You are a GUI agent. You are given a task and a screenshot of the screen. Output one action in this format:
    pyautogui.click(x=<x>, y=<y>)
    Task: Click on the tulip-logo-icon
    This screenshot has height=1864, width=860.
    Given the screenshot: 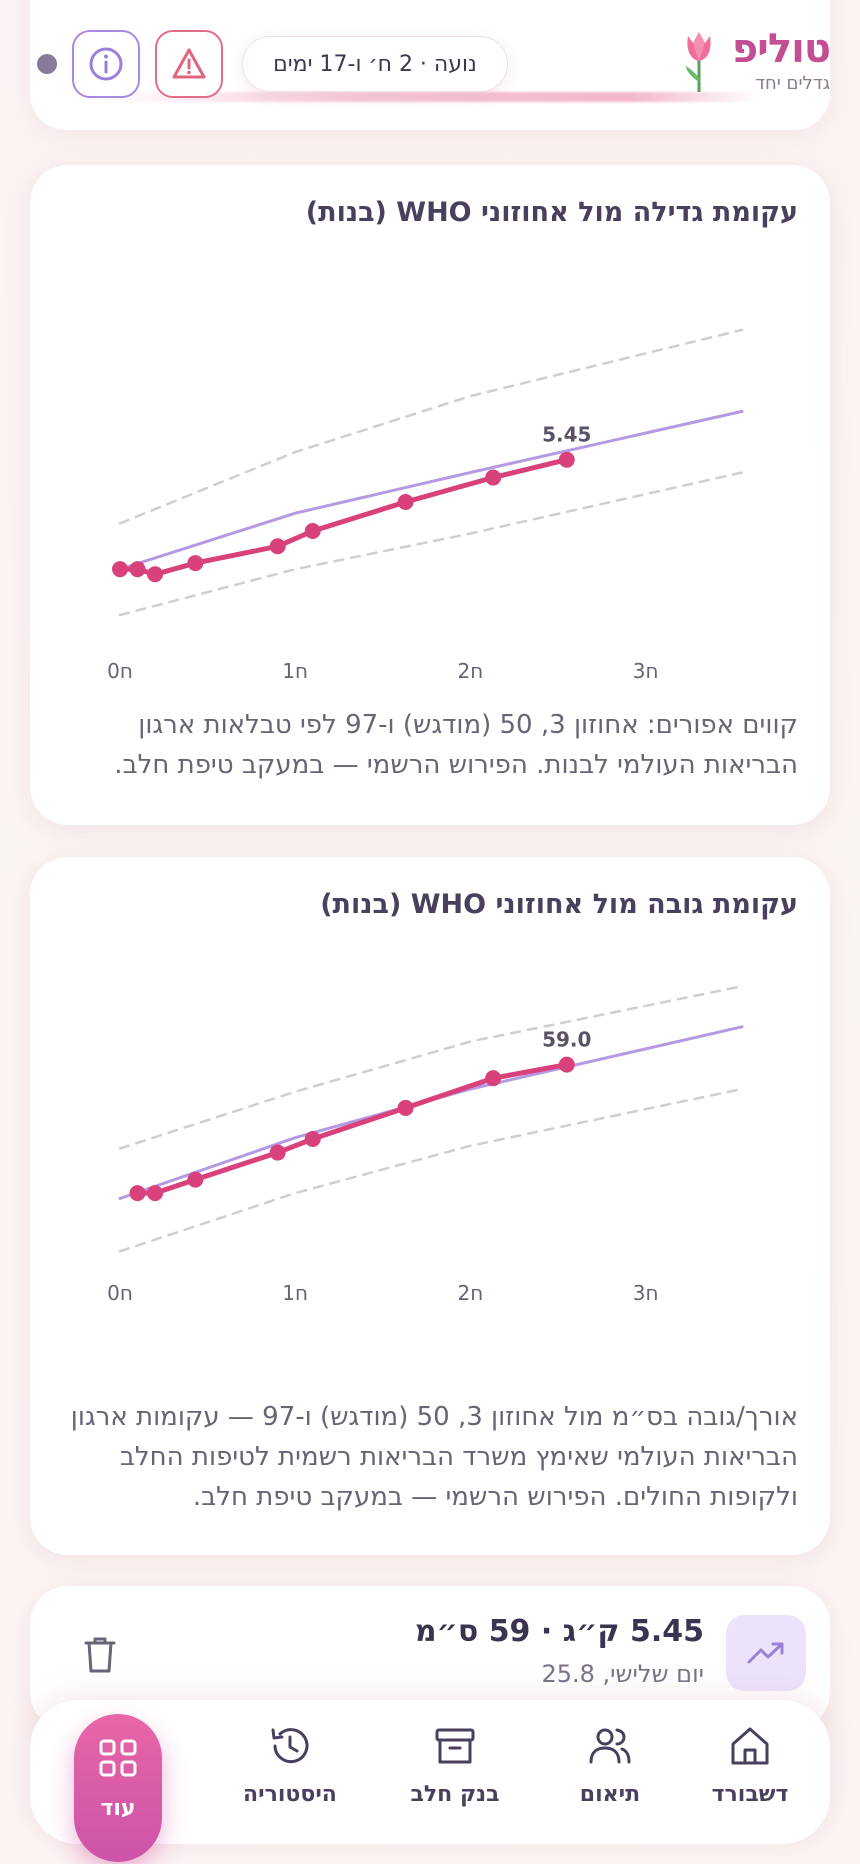 What is the action you would take?
    pyautogui.click(x=698, y=62)
    